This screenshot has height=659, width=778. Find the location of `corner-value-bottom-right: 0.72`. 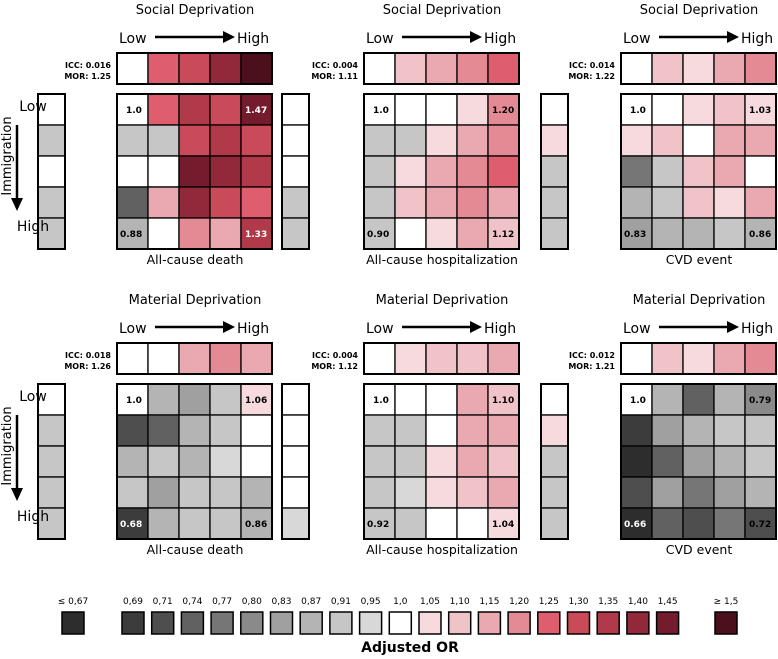

corner-value-bottom-right: 0.72 is located at coordinates (760, 525).